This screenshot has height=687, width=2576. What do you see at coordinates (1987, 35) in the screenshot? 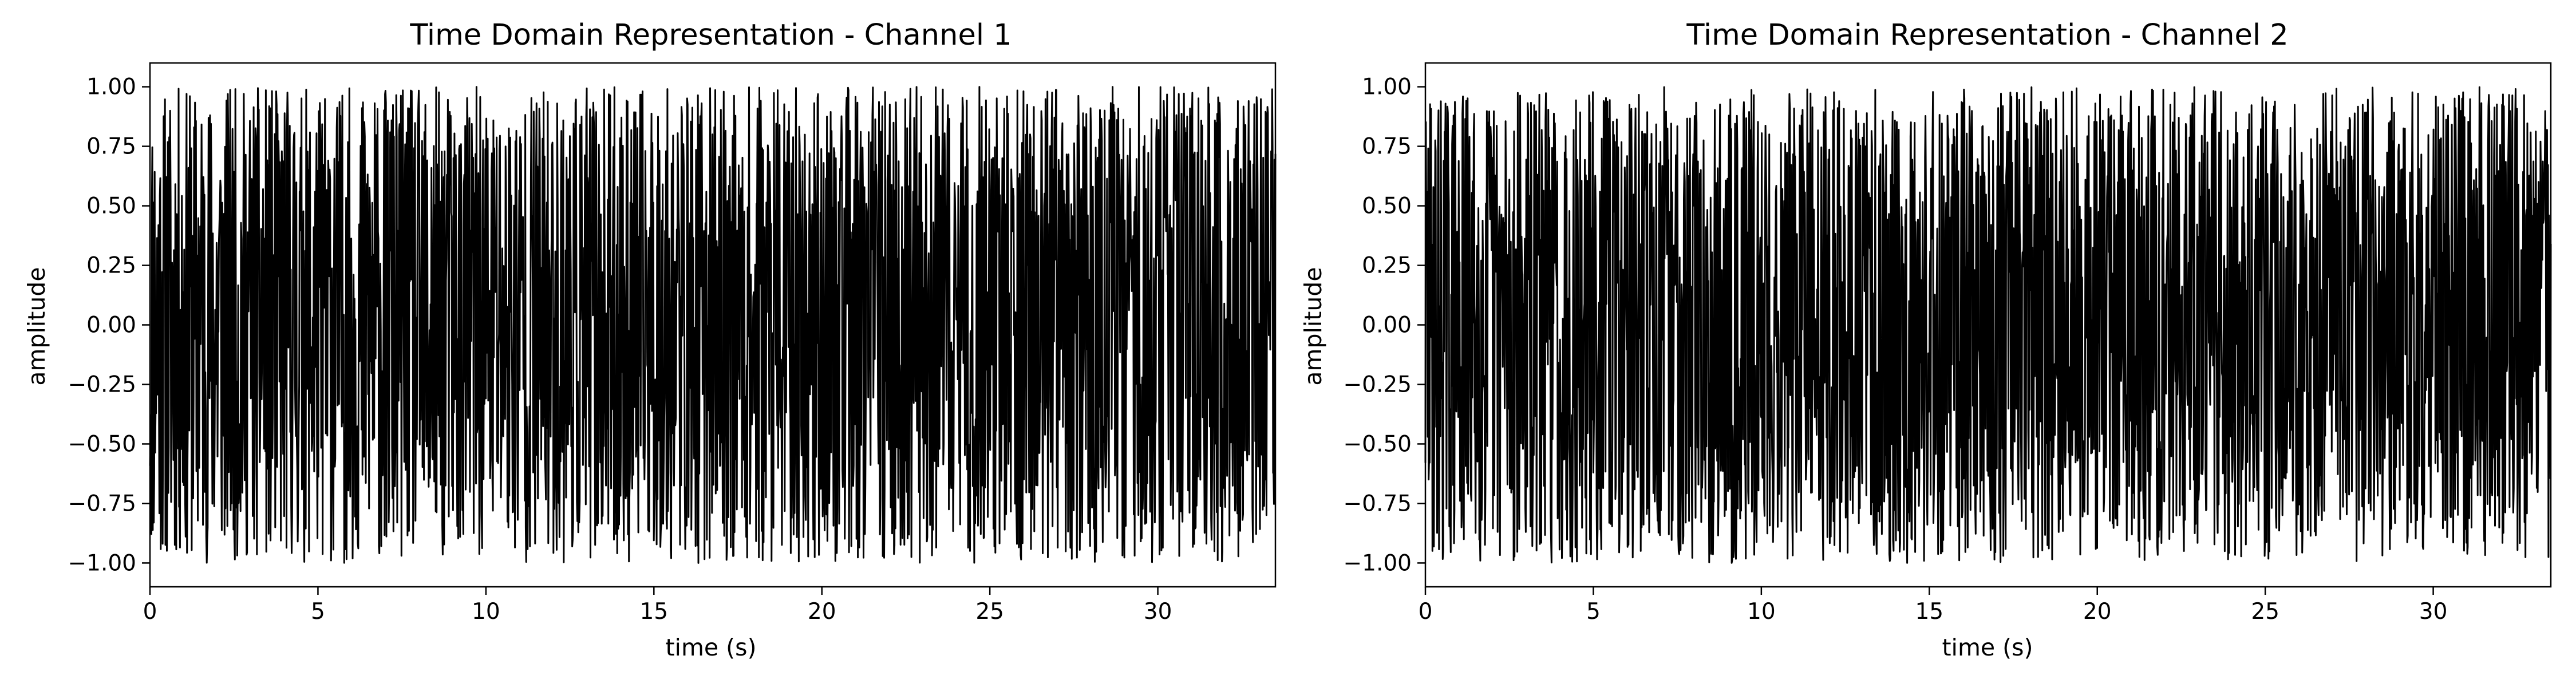
I see `chart-title: Time Domain Representation - Channel 2` at bounding box center [1987, 35].